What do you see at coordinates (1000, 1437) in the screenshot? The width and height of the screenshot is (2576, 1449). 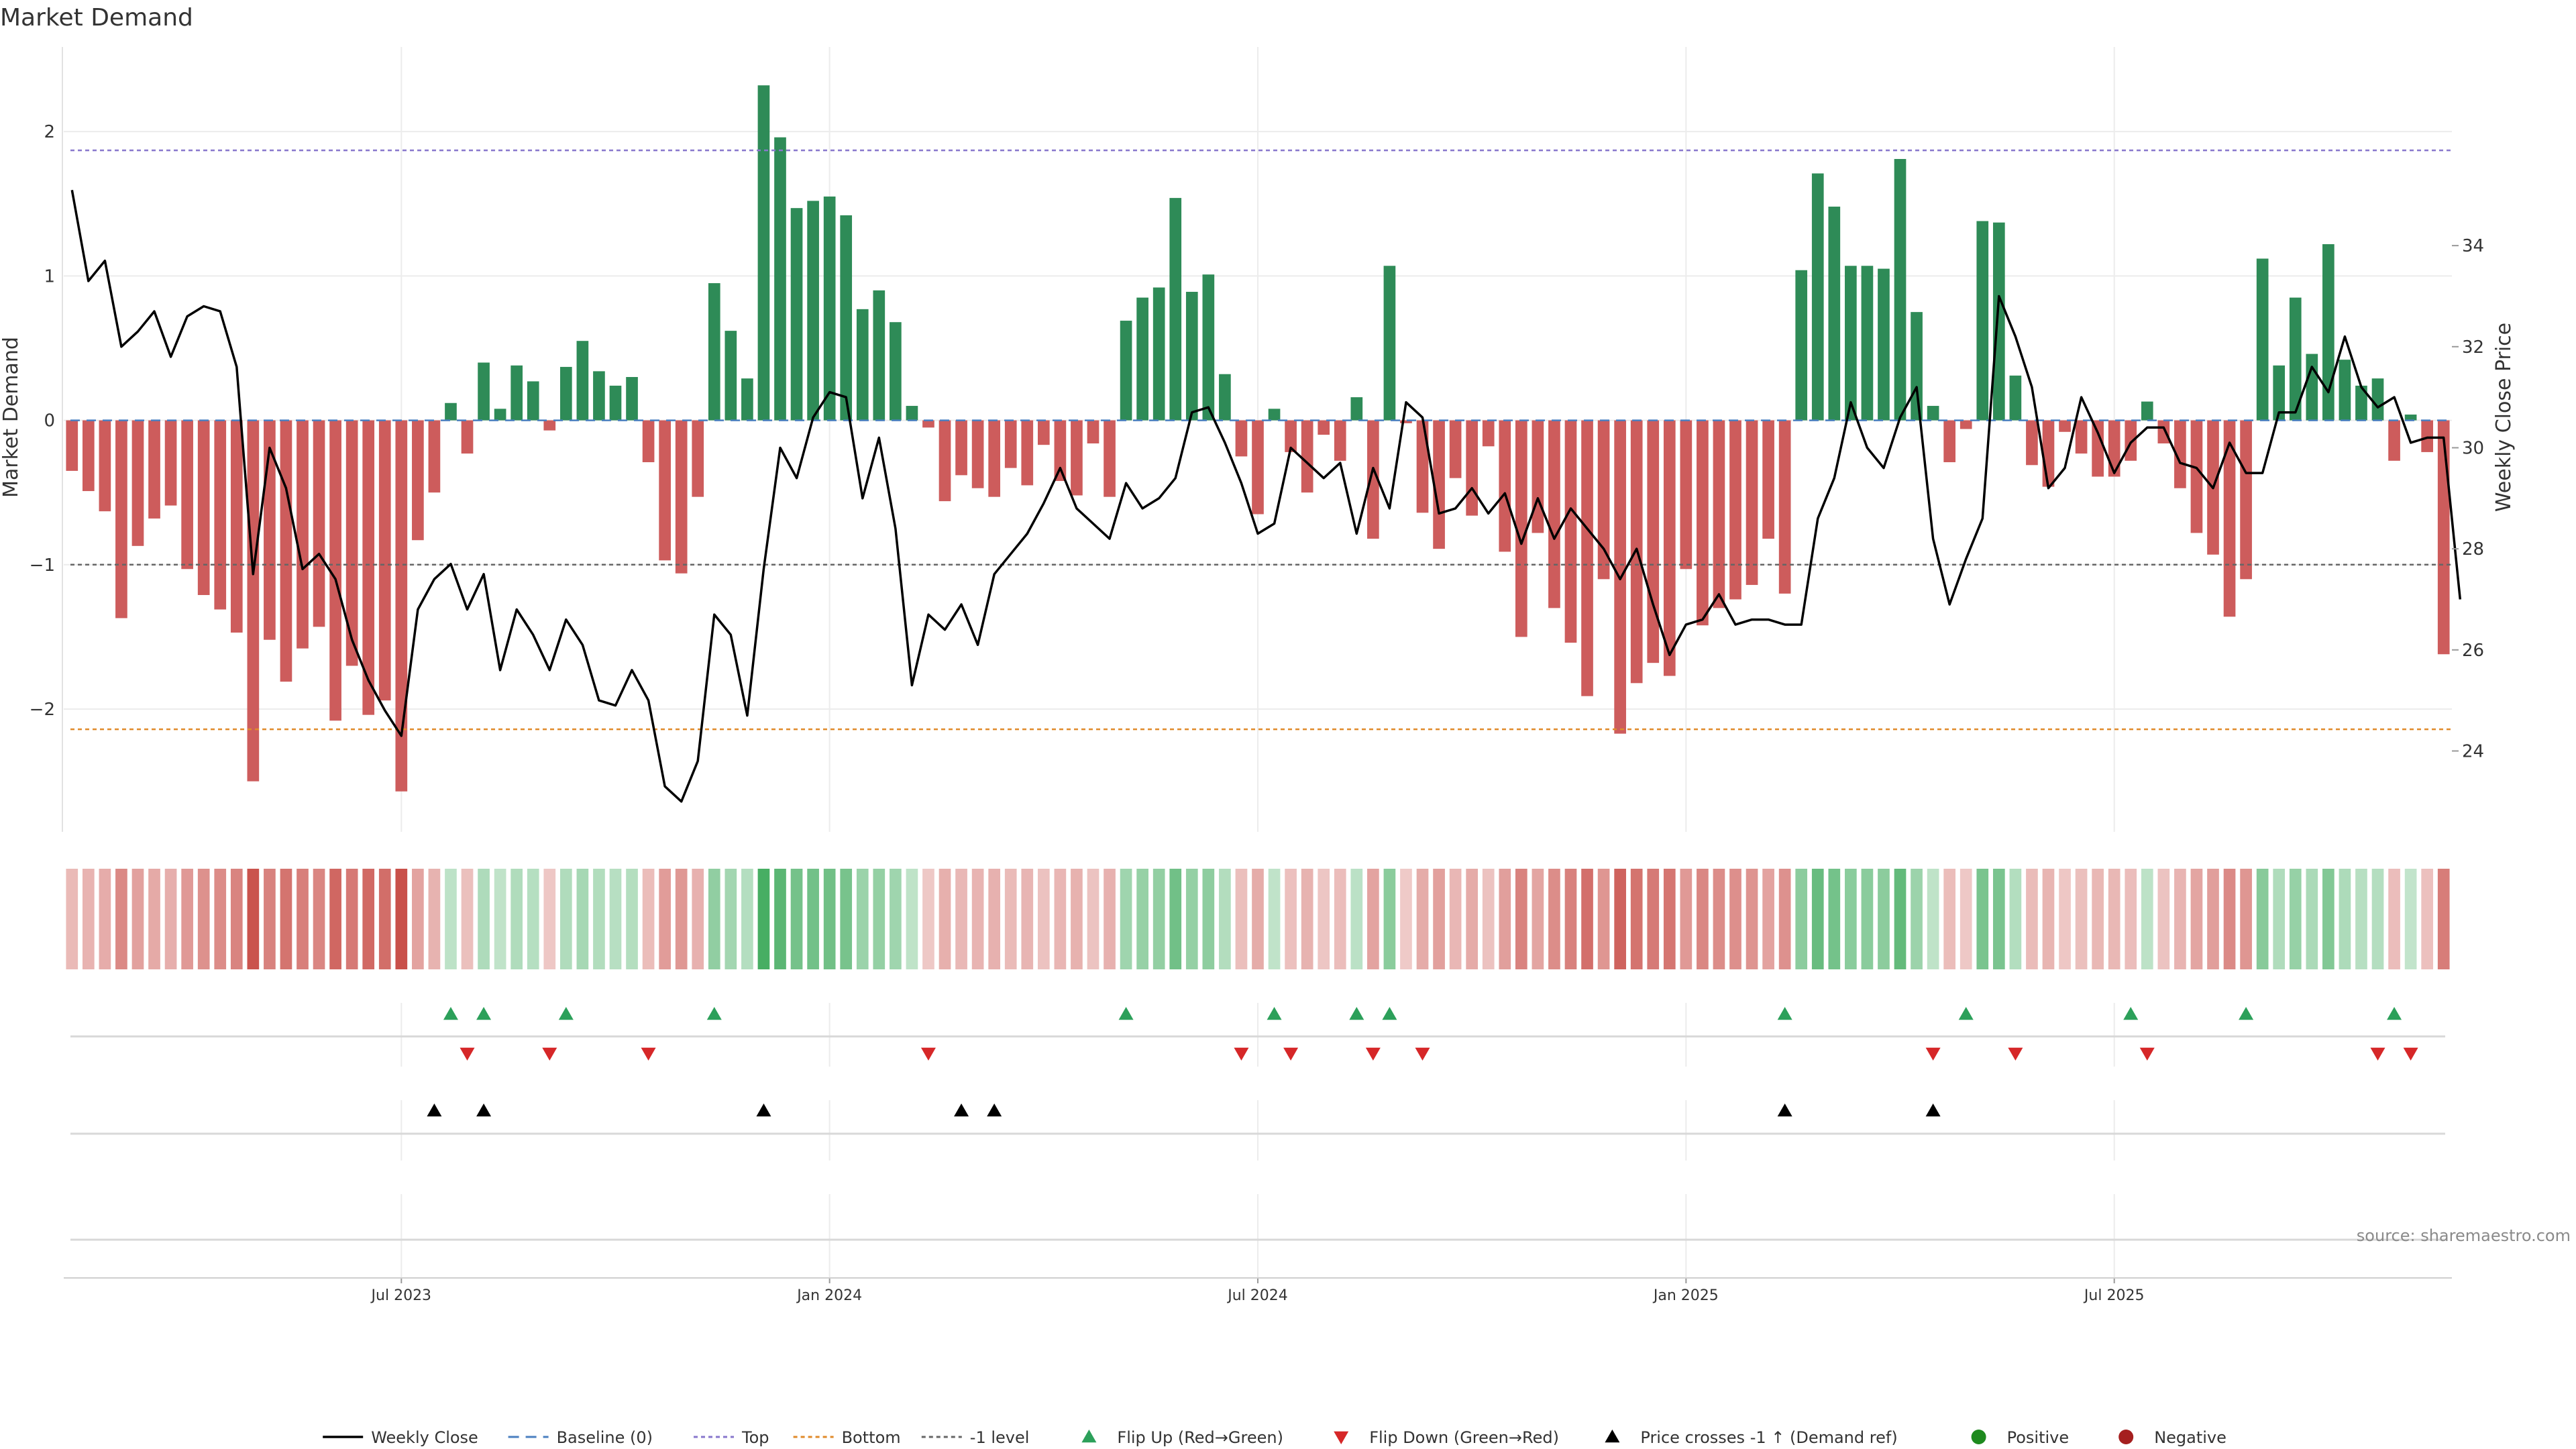 I see `legend-label: -1 level` at bounding box center [1000, 1437].